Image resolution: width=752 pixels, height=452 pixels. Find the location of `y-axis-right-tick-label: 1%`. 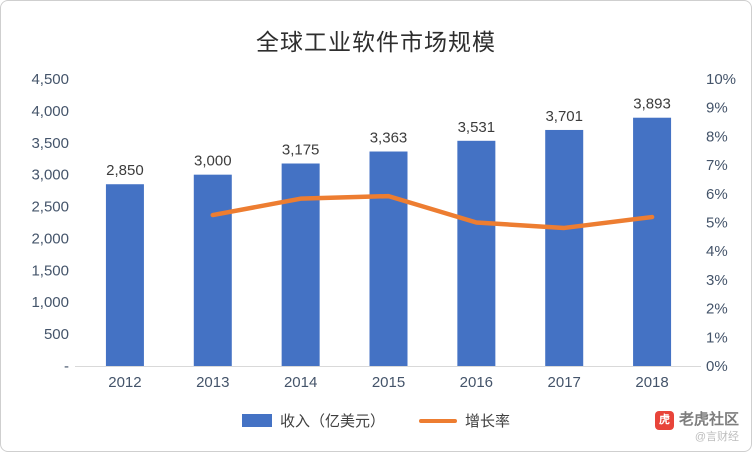

y-axis-right-tick-label: 1% is located at coordinates (717, 337).